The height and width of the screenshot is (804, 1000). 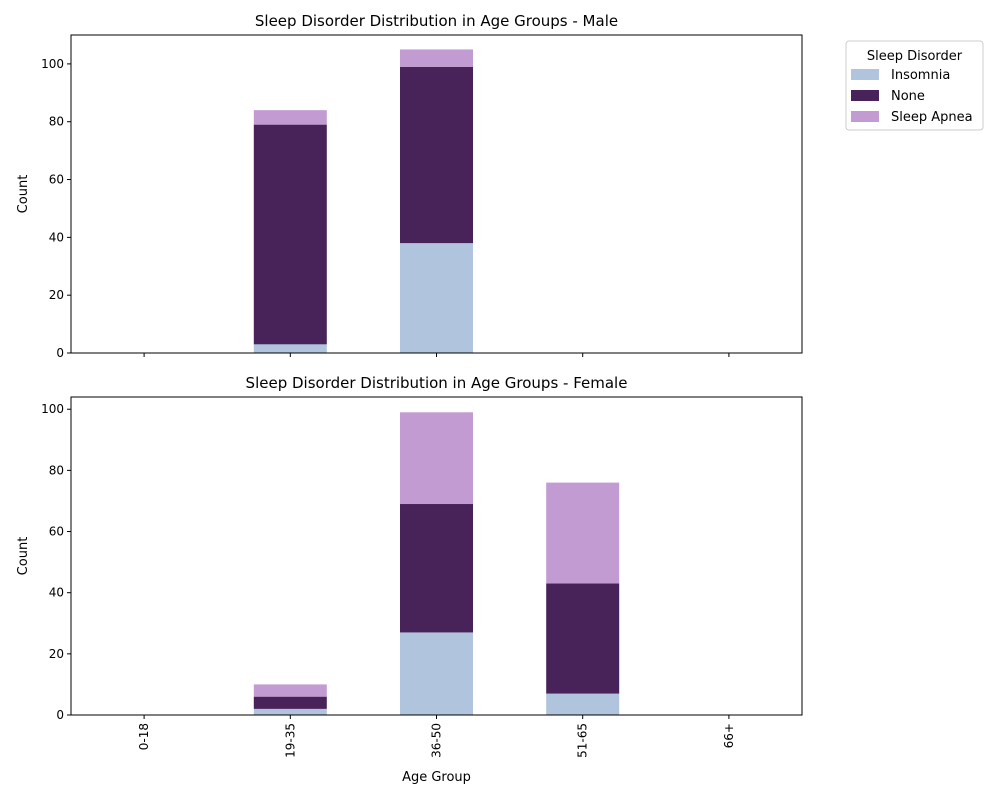 I want to click on x-tick-label: 66+, so click(x=729, y=735).